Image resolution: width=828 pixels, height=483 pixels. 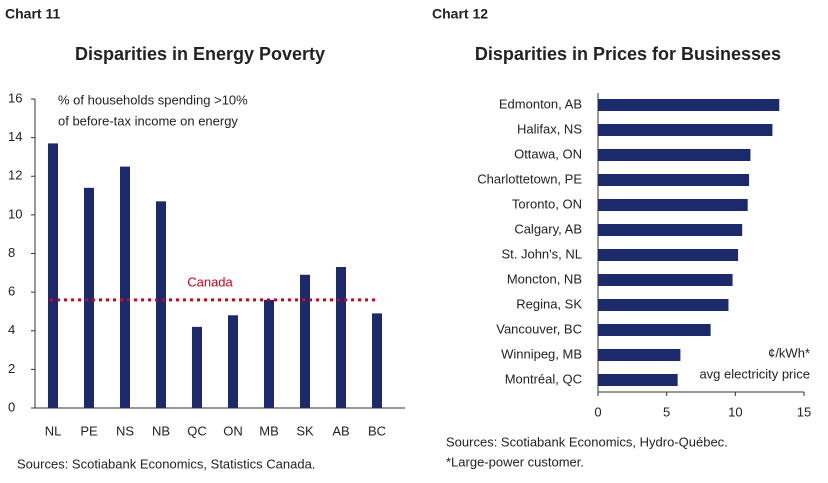 I want to click on y-tick-label: 10, so click(x=15, y=213).